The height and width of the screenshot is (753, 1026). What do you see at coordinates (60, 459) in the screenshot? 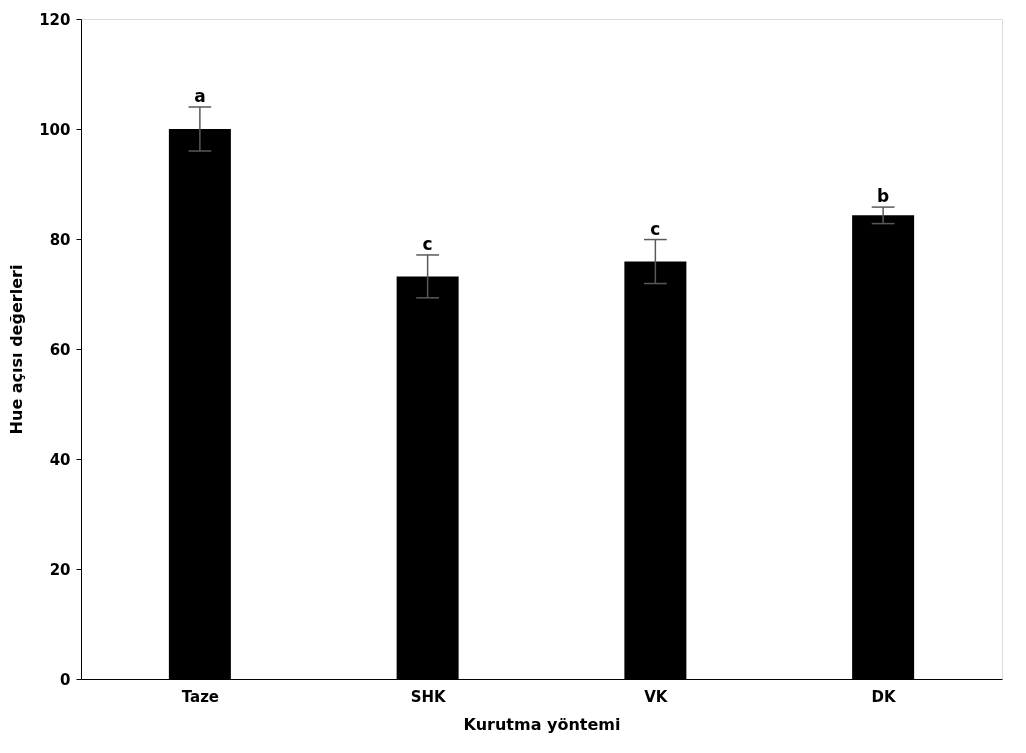
I see `y-tick-label: 40` at bounding box center [60, 459].